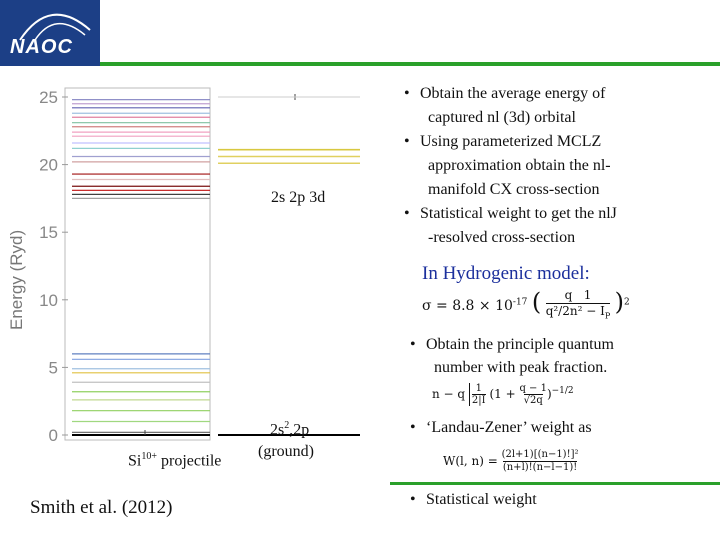  I want to click on footer-accent-line, so click(555, 483).